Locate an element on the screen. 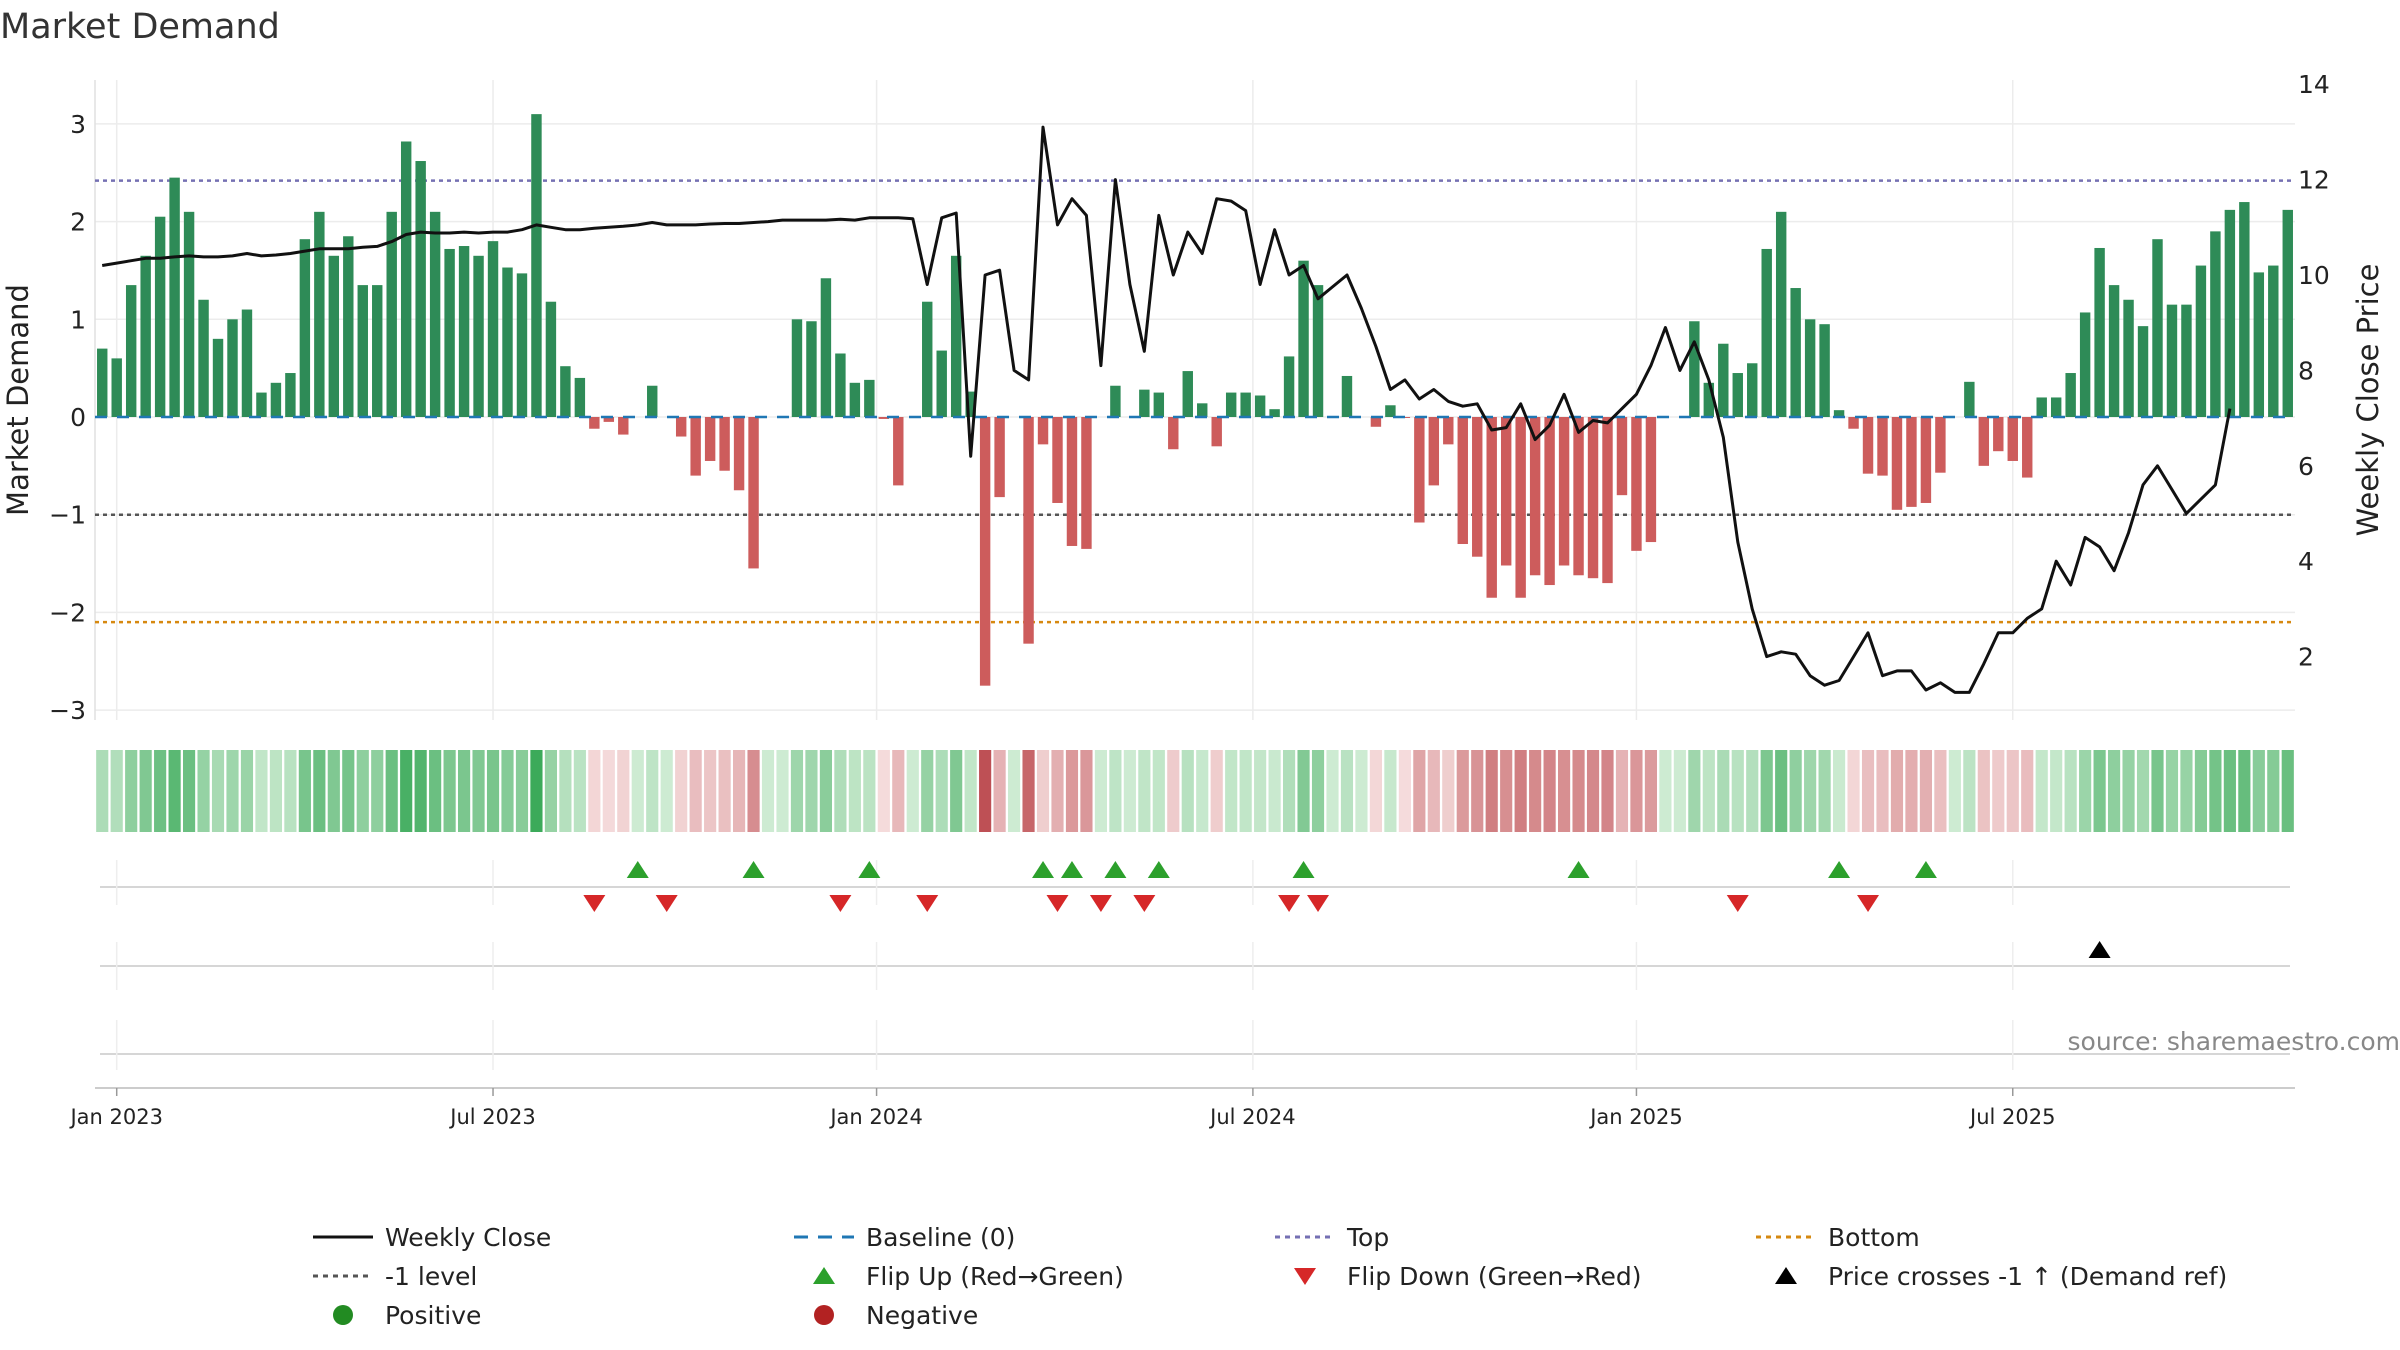 Image resolution: width=2400 pixels, height=1350 pixels. y-axis-left: 3 2 1 0 −1 −2 −3 is located at coordinates (67, 417).